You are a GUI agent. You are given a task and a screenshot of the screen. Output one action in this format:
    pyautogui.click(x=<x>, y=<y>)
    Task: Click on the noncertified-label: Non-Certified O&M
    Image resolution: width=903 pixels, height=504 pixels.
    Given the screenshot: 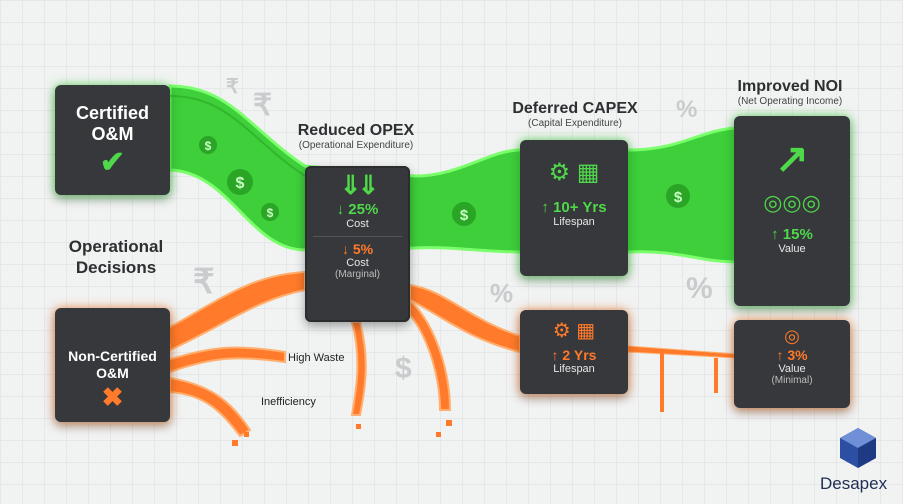 What is the action you would take?
    pyautogui.click(x=112, y=364)
    